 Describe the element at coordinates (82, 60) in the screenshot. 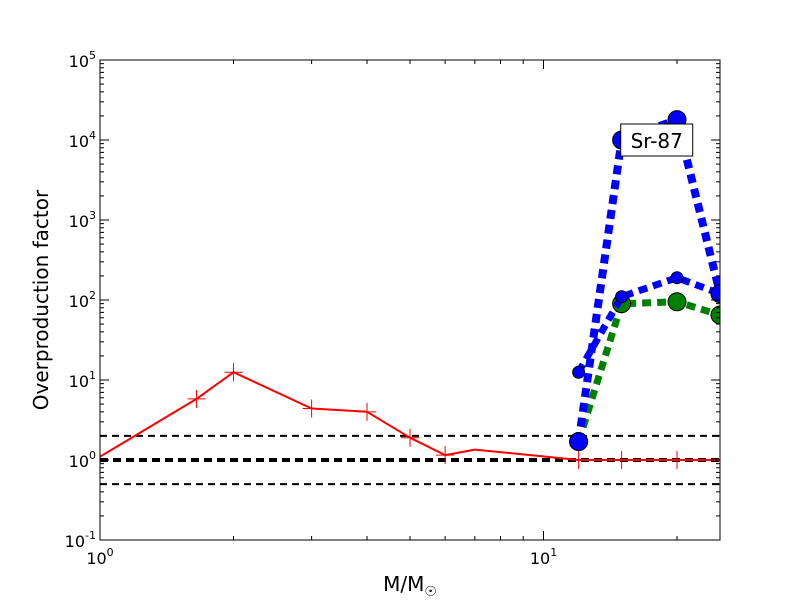

I see `y-tick-label-6: 10⁵` at that location.